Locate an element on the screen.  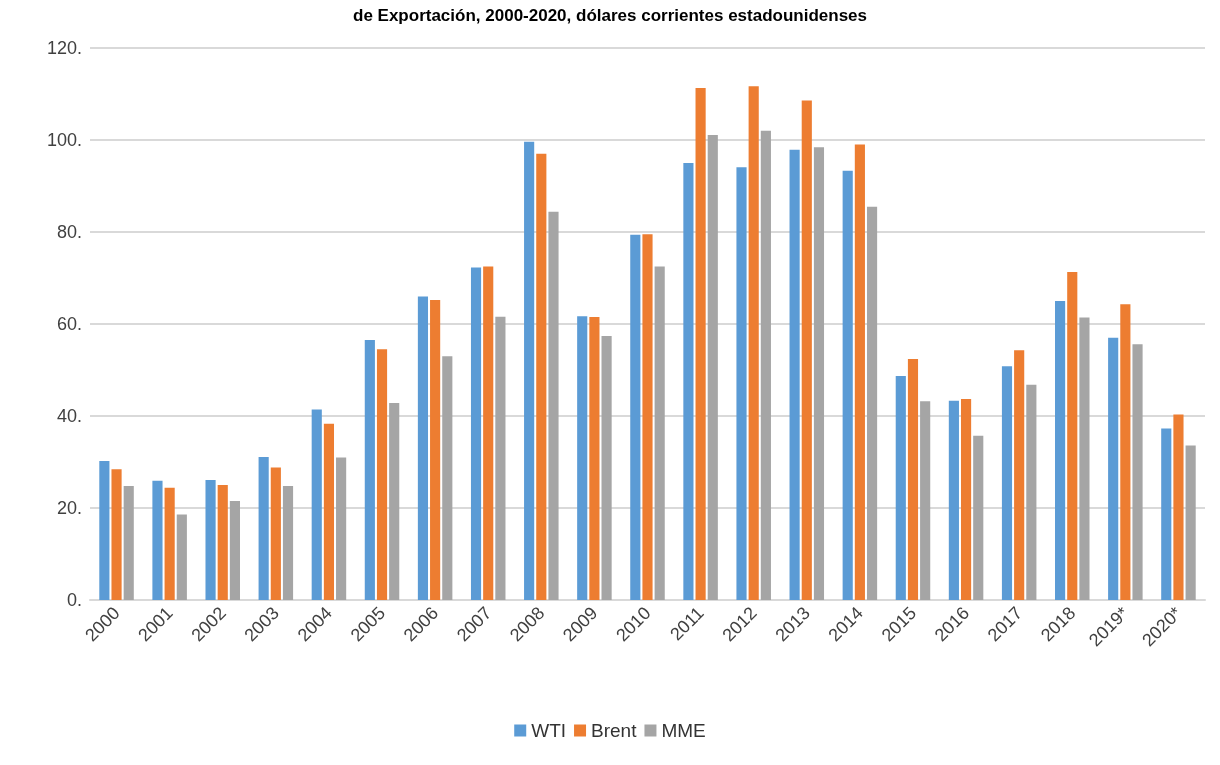
y-tick-label: 100. is located at coordinates (64, 140).